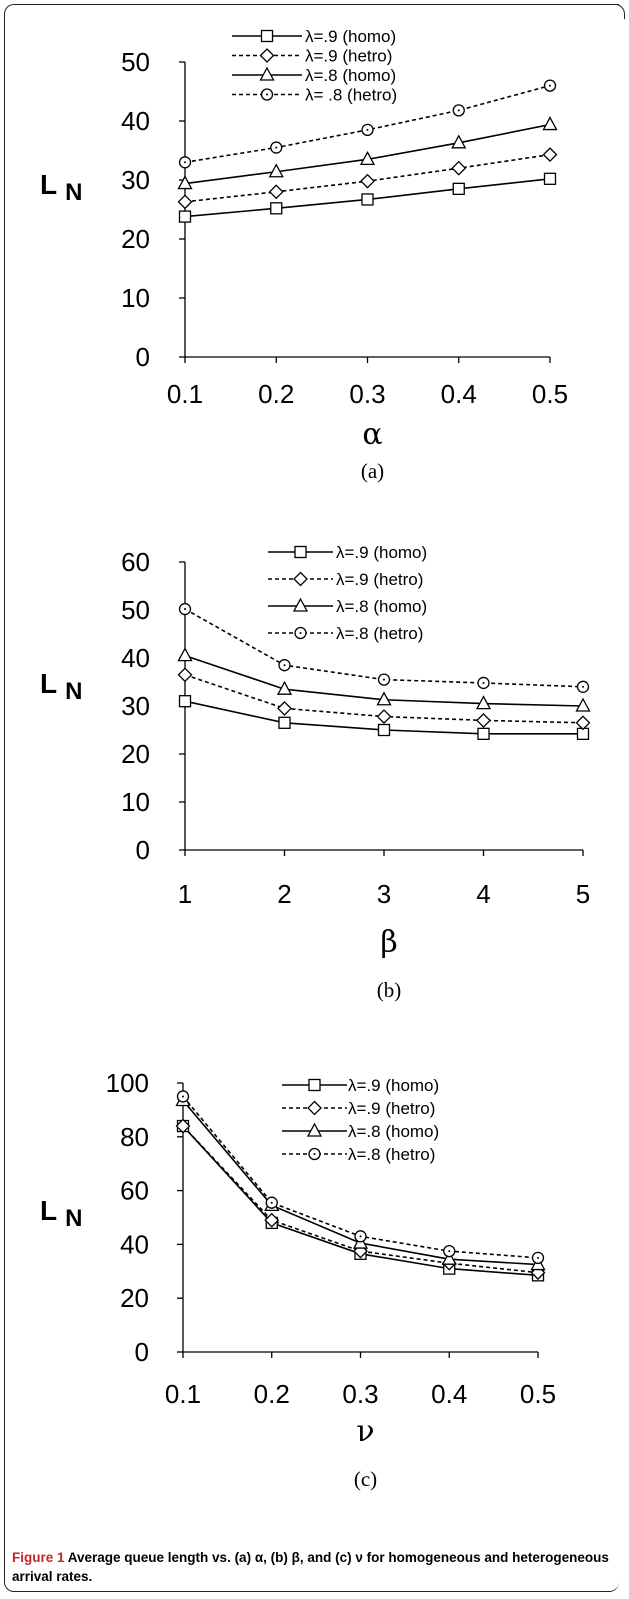  Describe the element at coordinates (135, 298) in the screenshot. I see `y-tick-label: 10` at that location.